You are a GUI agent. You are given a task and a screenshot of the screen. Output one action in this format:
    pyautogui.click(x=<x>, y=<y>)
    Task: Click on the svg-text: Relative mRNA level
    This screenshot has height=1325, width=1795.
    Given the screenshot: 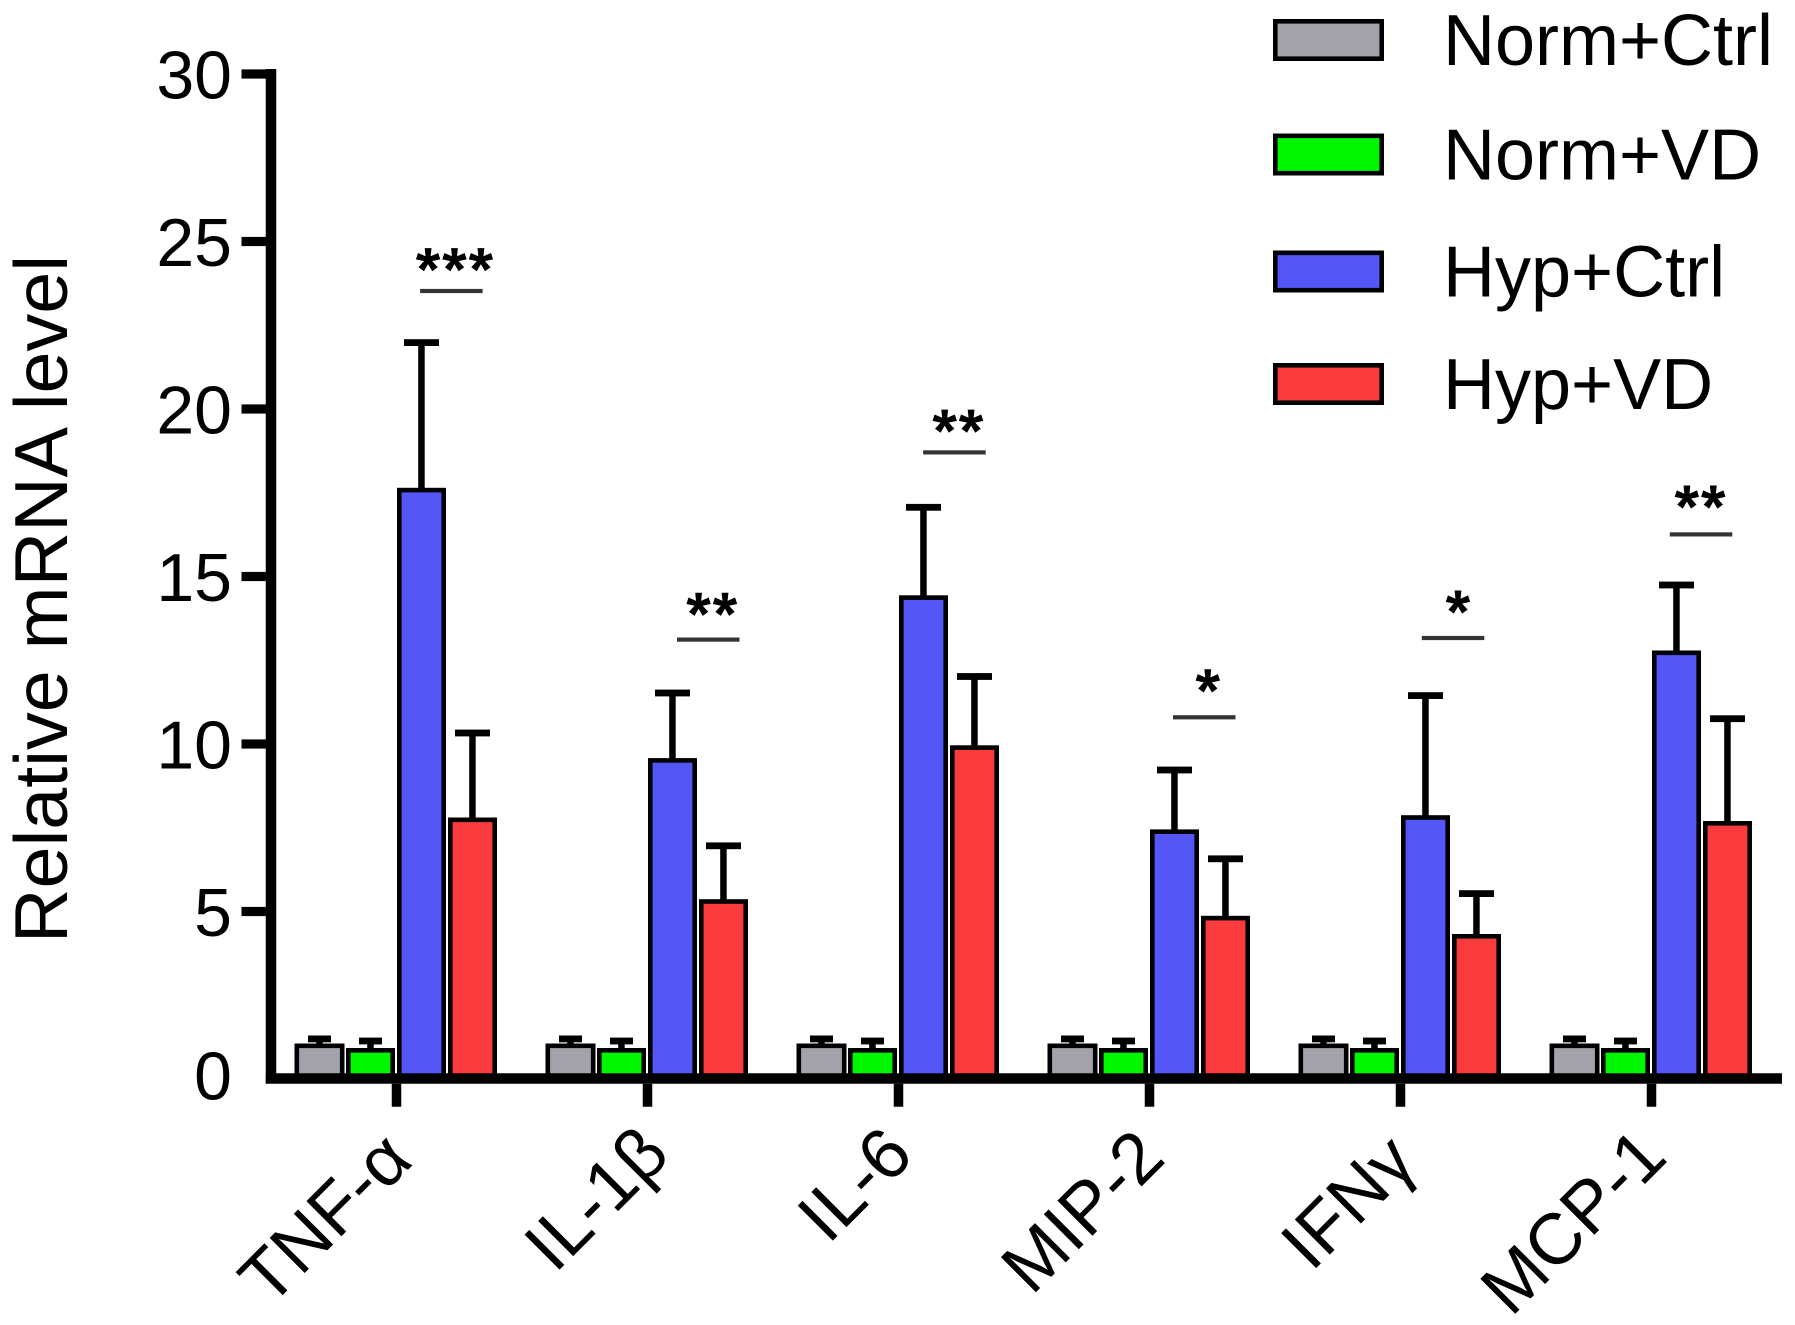 What is the action you would take?
    pyautogui.click(x=41, y=599)
    